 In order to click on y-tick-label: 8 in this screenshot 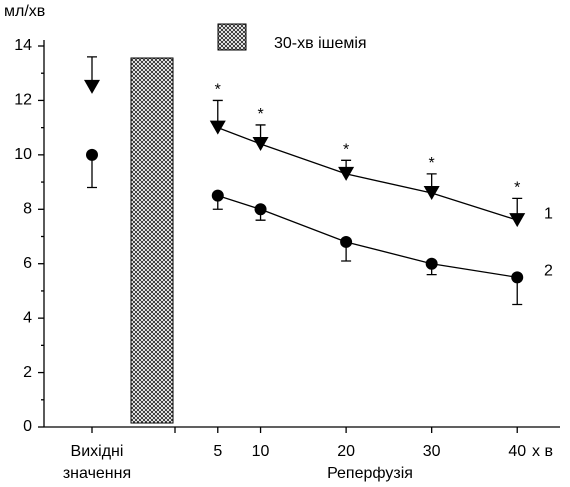, I will do `click(27, 209)`.